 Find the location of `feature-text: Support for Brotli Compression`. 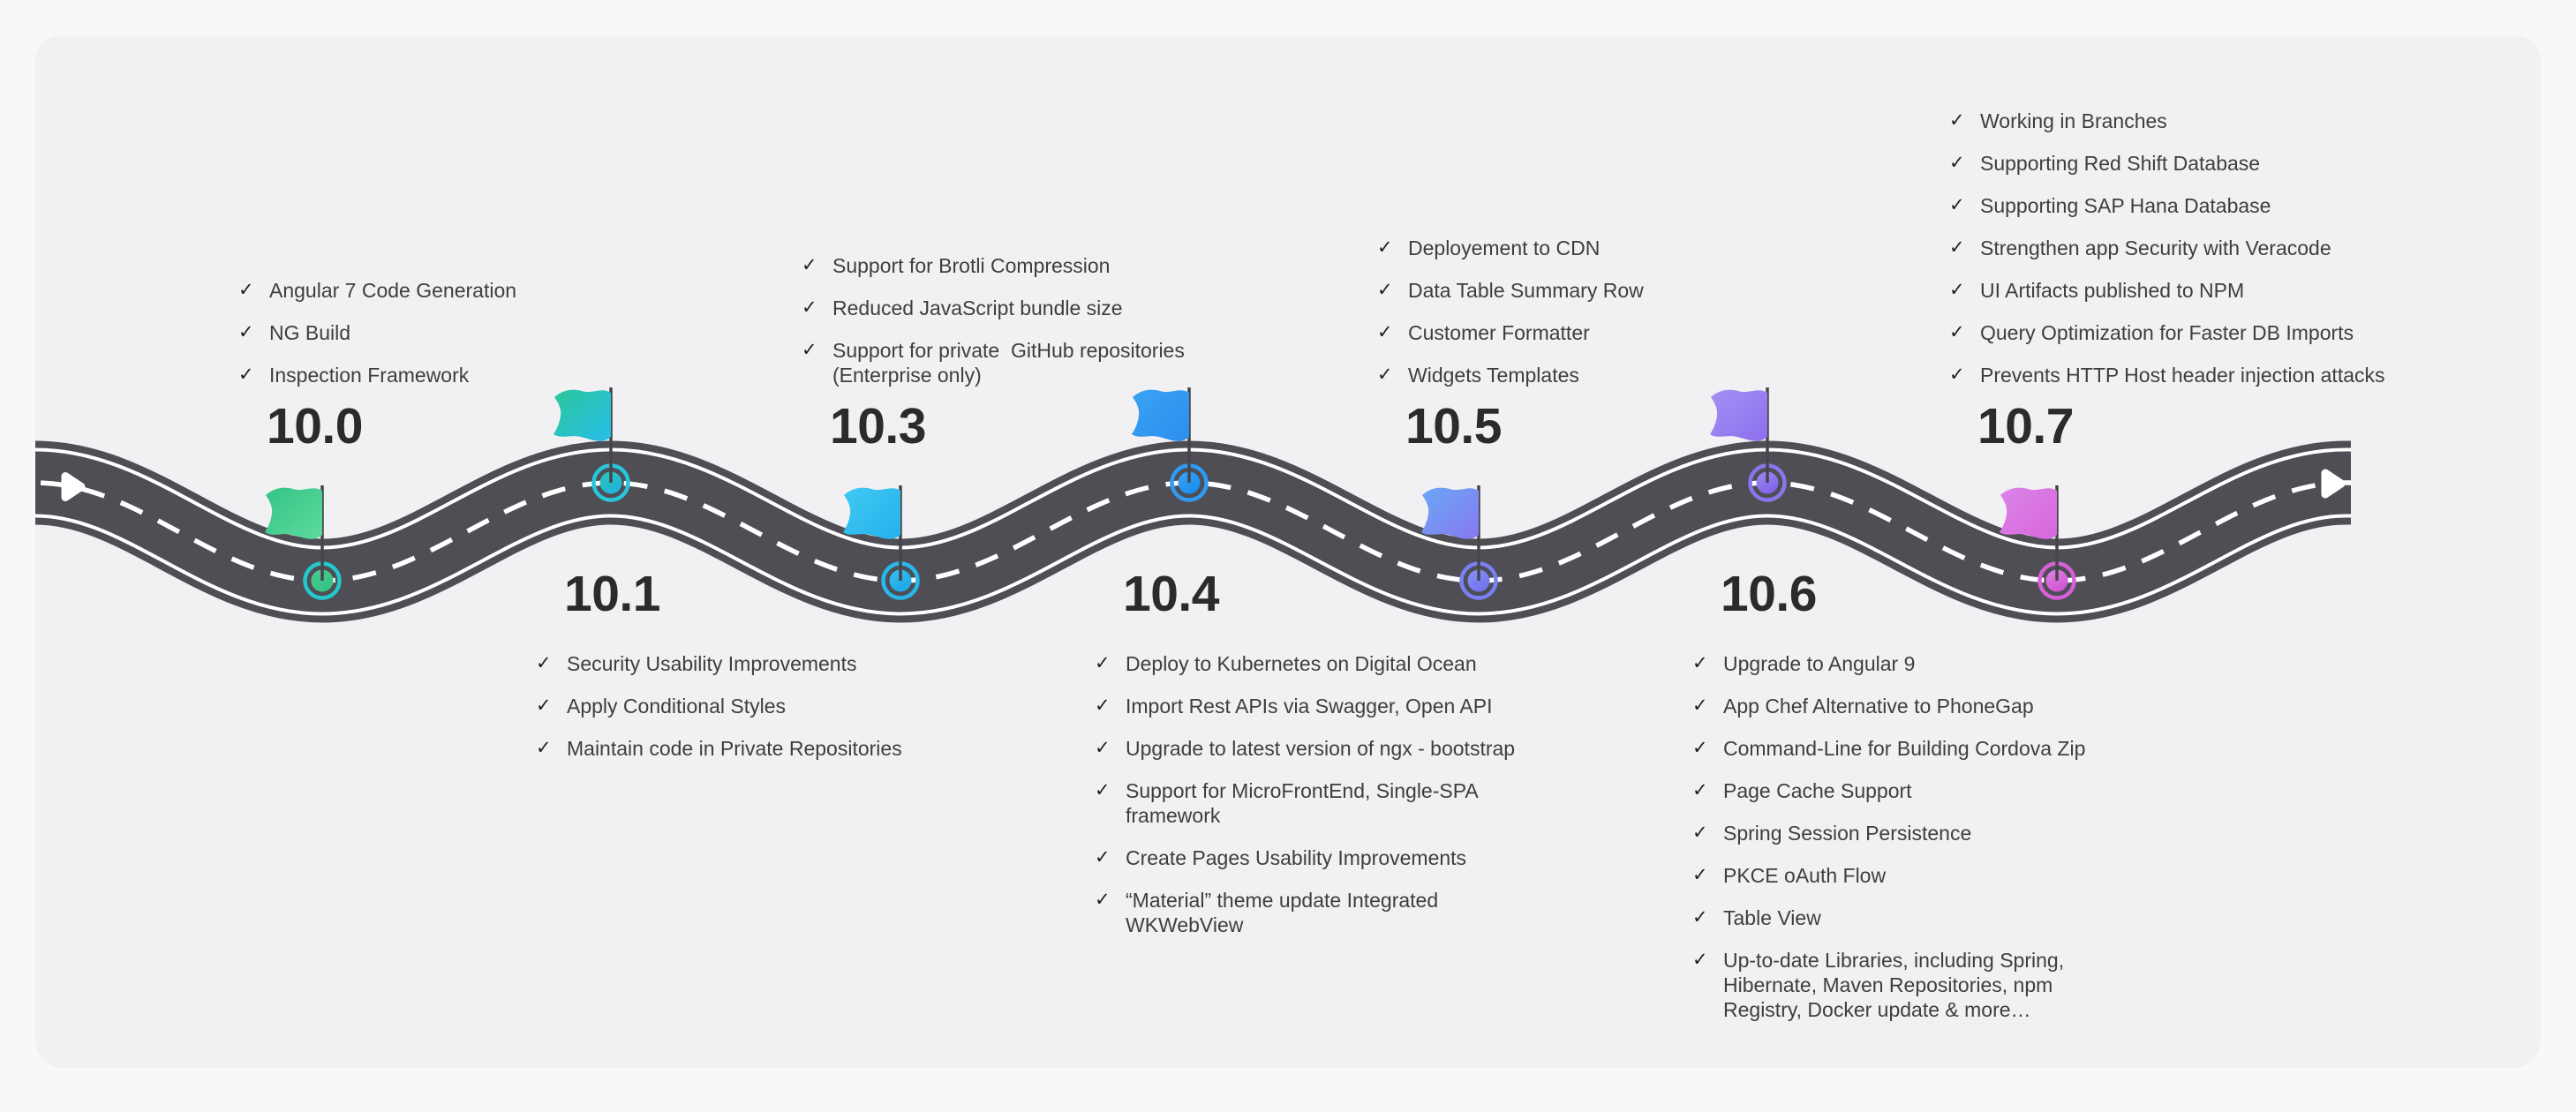

feature-text: Support for Brotli Compression is located at coordinates (972, 265).